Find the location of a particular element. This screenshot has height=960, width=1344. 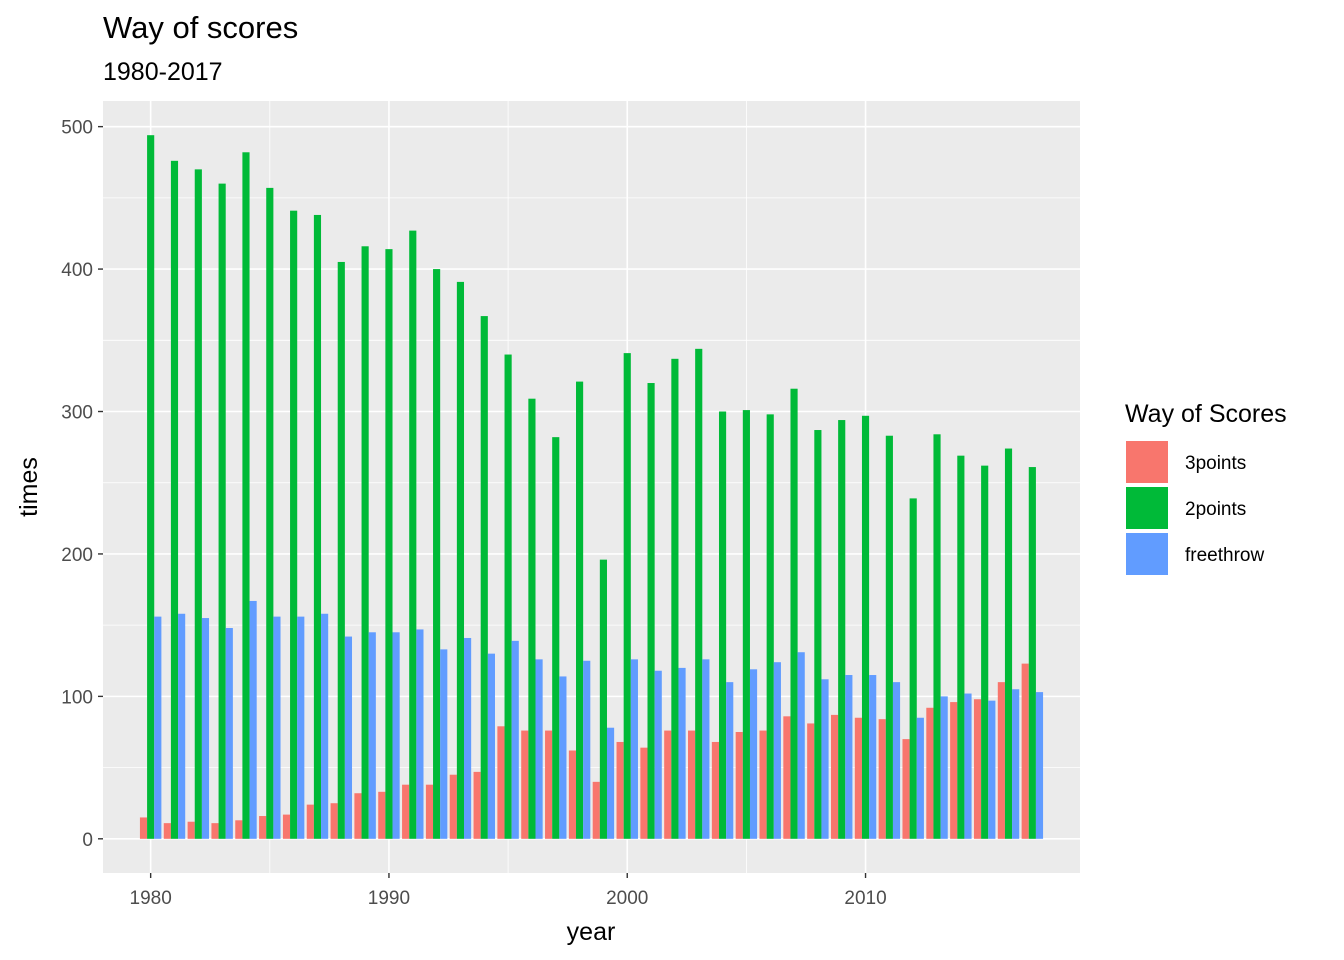

bar-3points-1993 is located at coordinates (453, 806).